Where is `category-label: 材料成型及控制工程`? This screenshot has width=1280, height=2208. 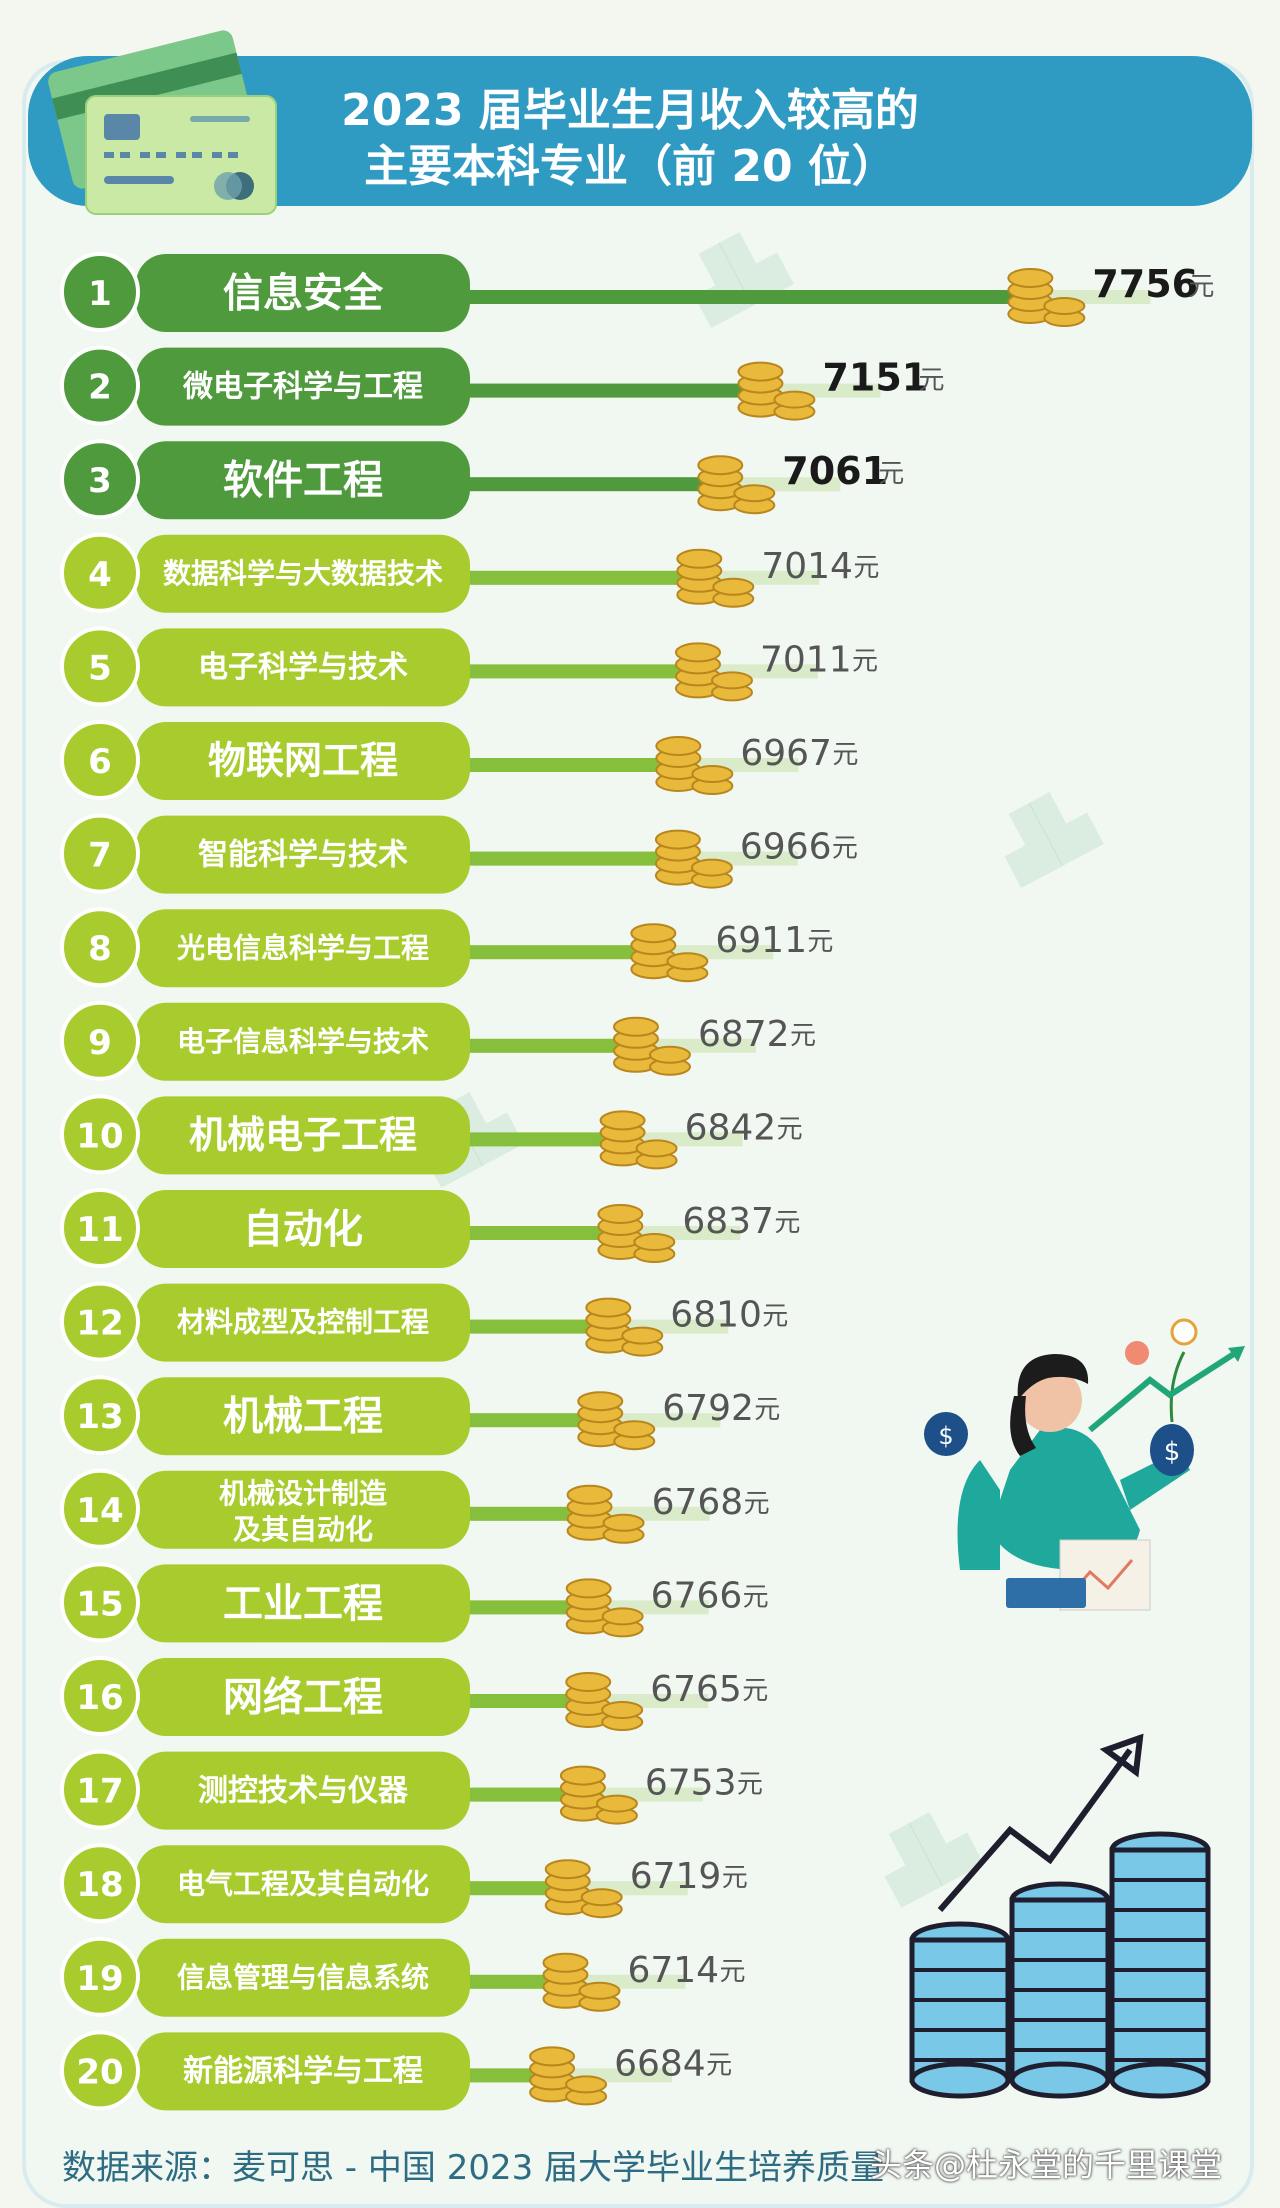 category-label: 材料成型及控制工程 is located at coordinates (303, 1322).